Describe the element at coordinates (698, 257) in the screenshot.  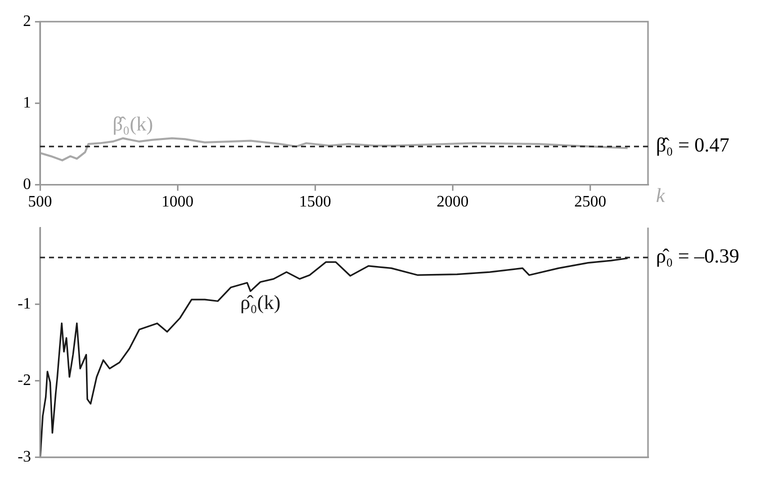
I see `ref-line-label: ρ̂₀ = –0.39` at that location.